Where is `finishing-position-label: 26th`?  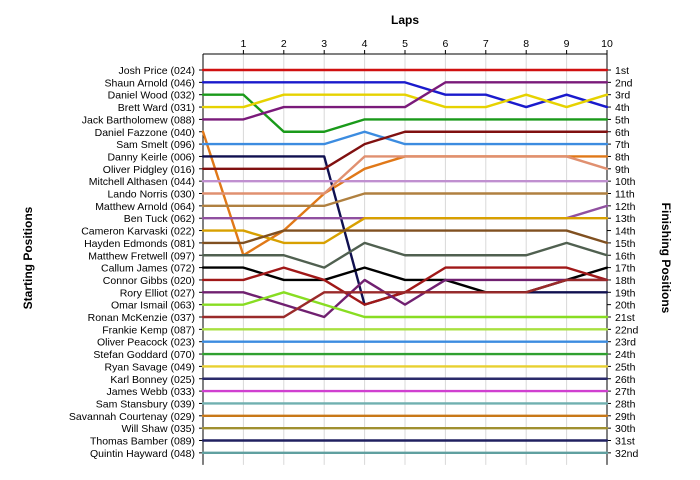 finishing-position-label: 26th is located at coordinates (625, 380).